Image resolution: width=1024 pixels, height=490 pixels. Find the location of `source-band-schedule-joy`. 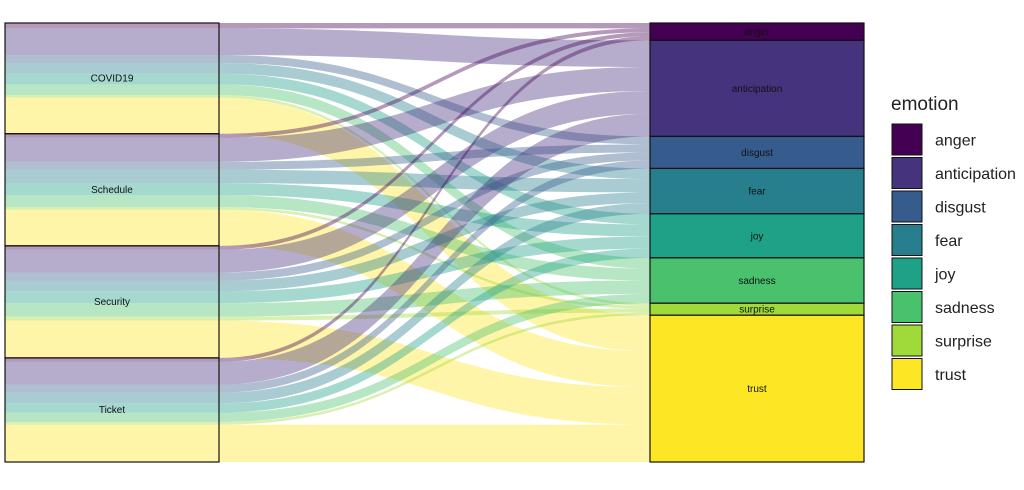

source-band-schedule-joy is located at coordinates (112, 189).